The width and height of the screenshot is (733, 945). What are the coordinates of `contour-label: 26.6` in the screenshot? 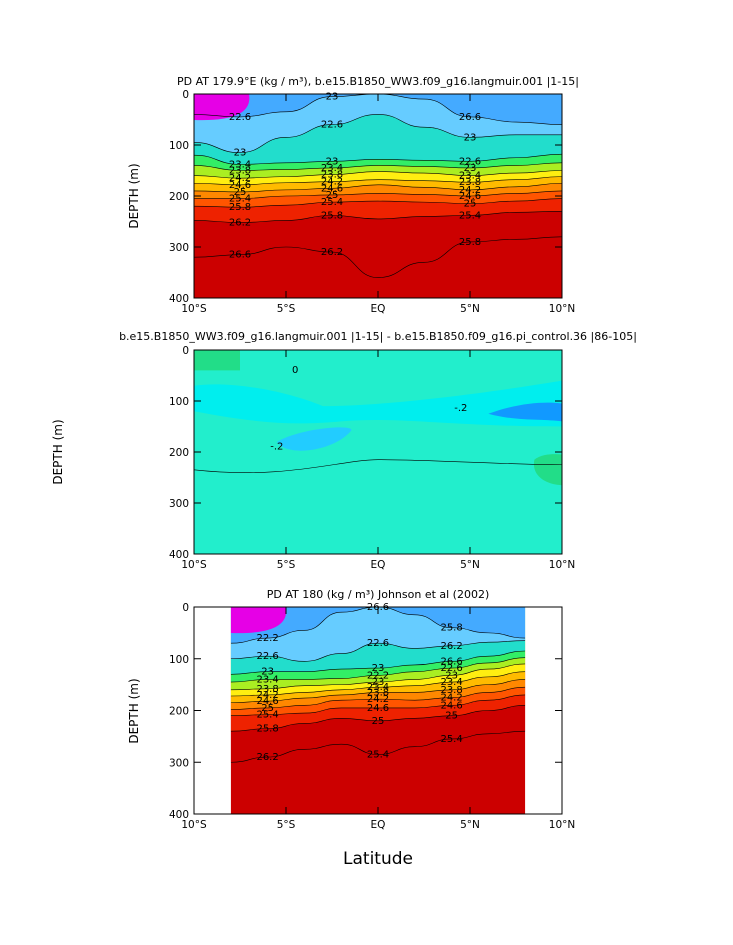 It's located at (470, 117).